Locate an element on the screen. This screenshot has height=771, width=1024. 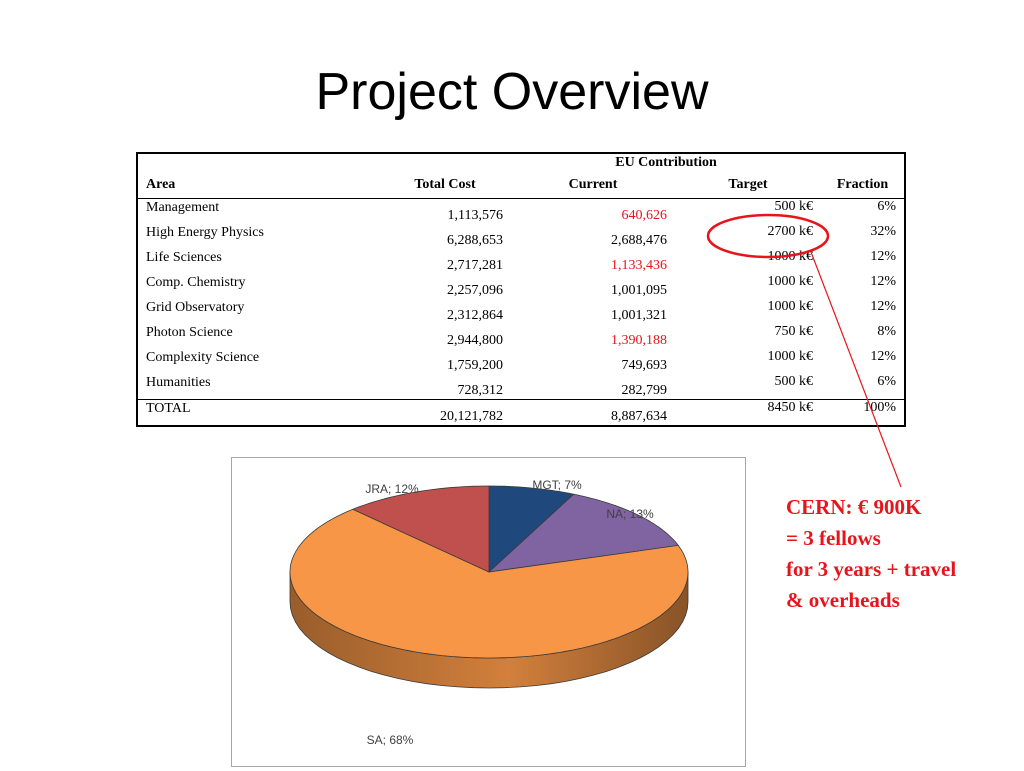
column-header-target: Target is located at coordinates (748, 184).